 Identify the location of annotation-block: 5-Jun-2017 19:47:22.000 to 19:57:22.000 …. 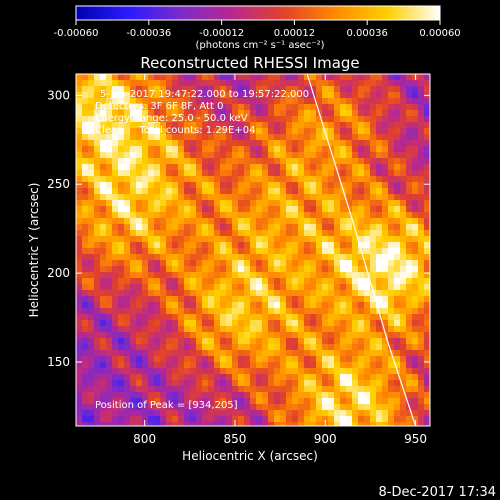
(202, 112).